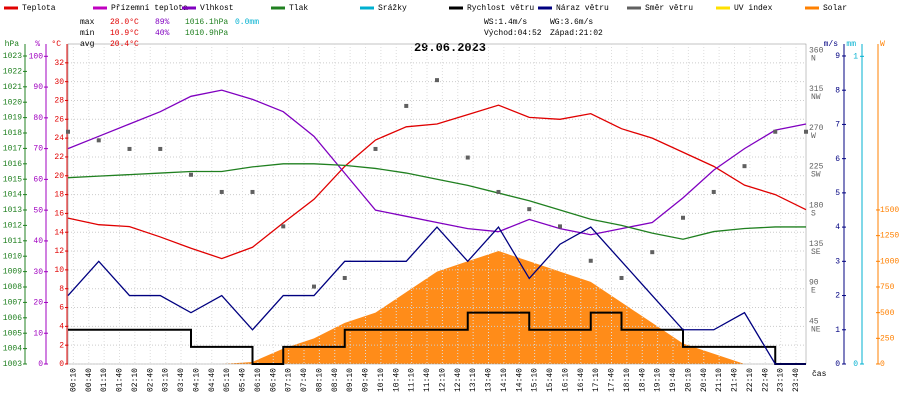 This screenshot has height=400, width=900. Describe the element at coordinates (38, 118) in the screenshot. I see `y-tick-label: 80` at that location.